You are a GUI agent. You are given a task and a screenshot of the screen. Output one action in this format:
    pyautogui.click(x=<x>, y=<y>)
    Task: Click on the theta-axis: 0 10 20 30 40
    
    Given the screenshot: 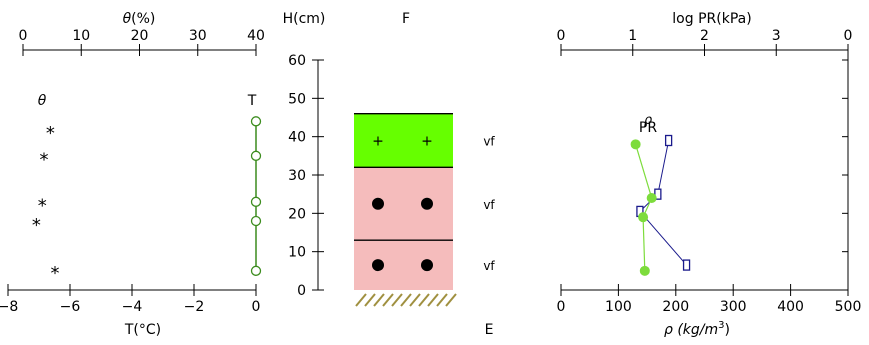 What is the action you would take?
    pyautogui.click(x=142, y=42)
    